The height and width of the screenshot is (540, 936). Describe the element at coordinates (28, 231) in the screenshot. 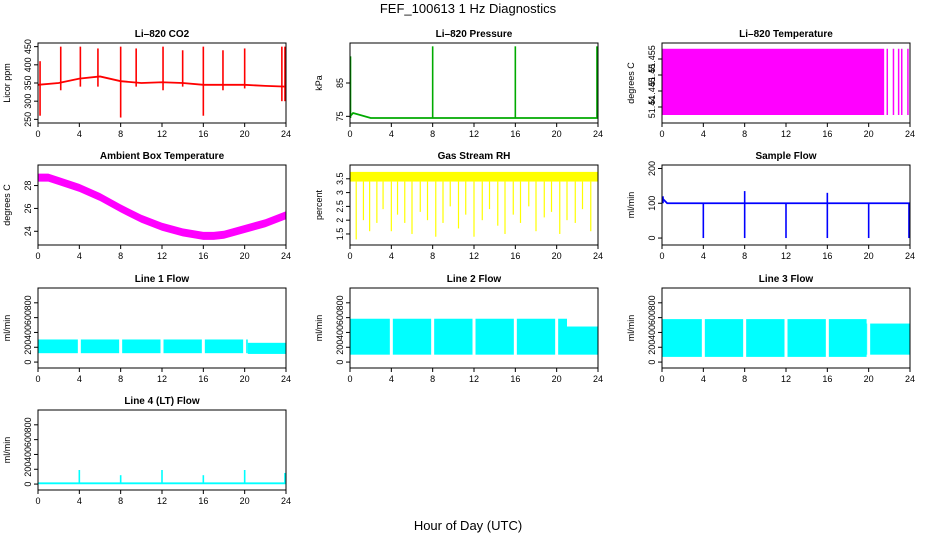

I see `y-tick-label: 24` at that location.